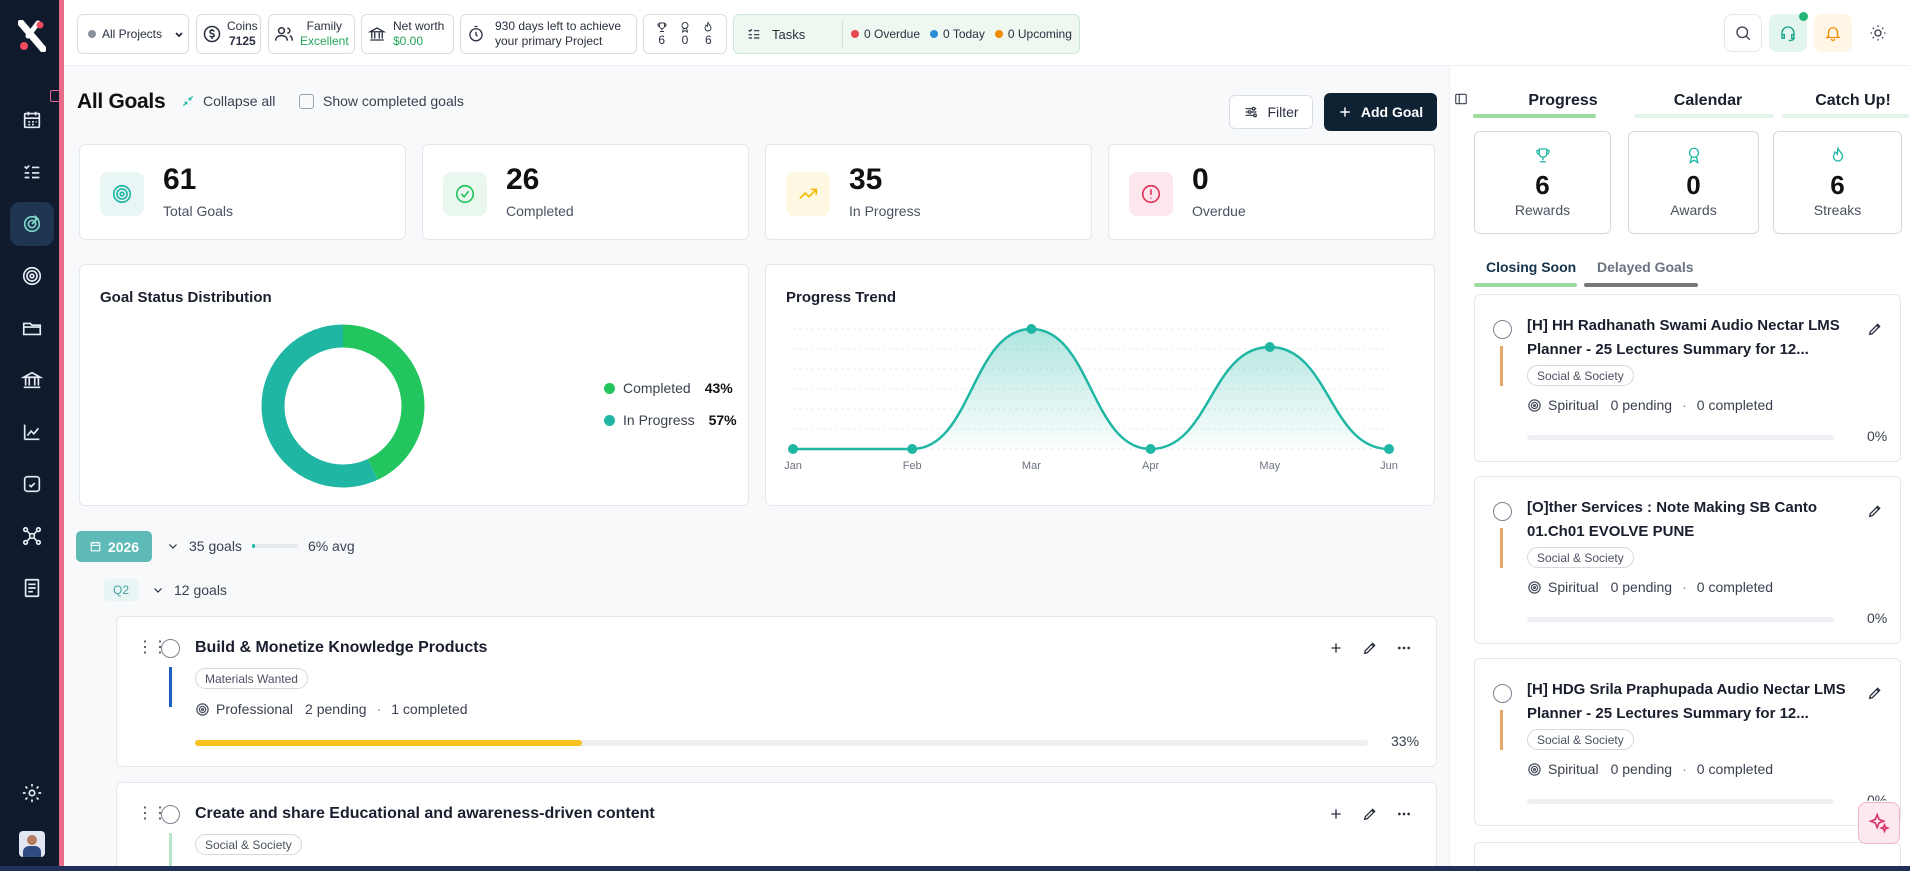  Describe the element at coordinates (670, 420) in the screenshot. I see `legend-in-progress: In Progress 57%` at that location.